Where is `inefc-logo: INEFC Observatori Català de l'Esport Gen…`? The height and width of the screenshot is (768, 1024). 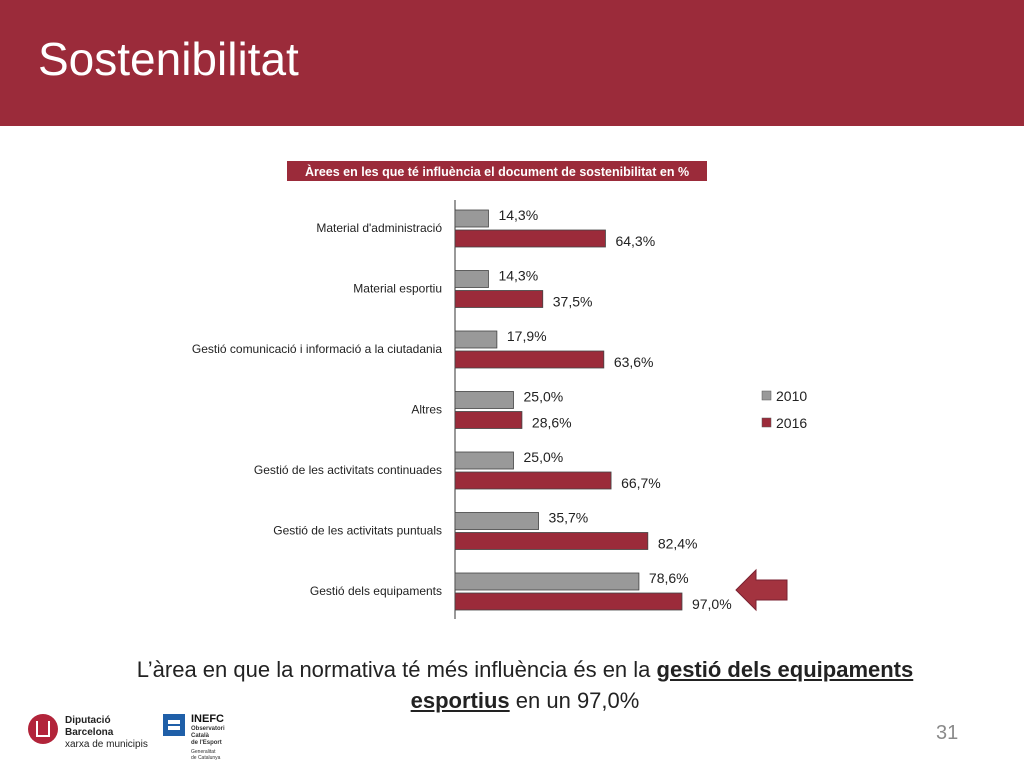 inefc-logo: INEFC Observatori Català de l'Esport Gen… is located at coordinates (213, 737).